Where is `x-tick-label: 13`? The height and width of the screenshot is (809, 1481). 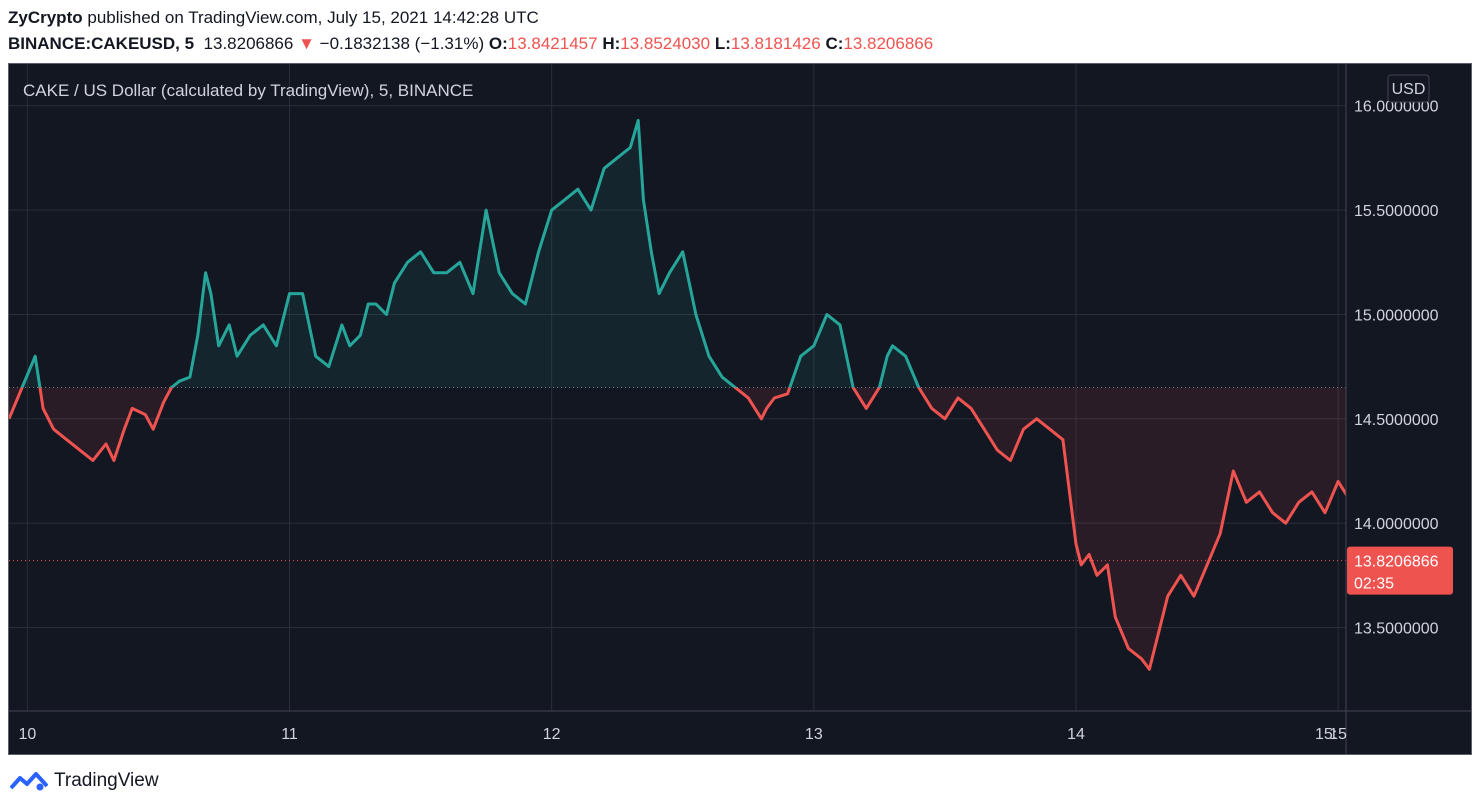 x-tick-label: 13 is located at coordinates (814, 734).